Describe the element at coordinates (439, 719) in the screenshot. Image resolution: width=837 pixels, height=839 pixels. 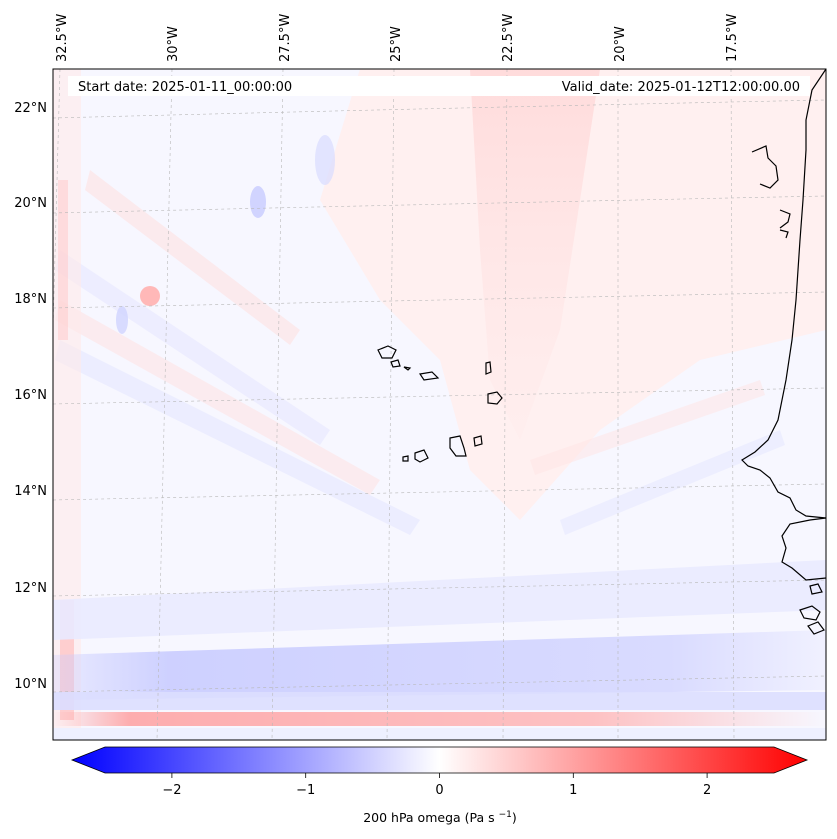
I see `red-band` at that location.